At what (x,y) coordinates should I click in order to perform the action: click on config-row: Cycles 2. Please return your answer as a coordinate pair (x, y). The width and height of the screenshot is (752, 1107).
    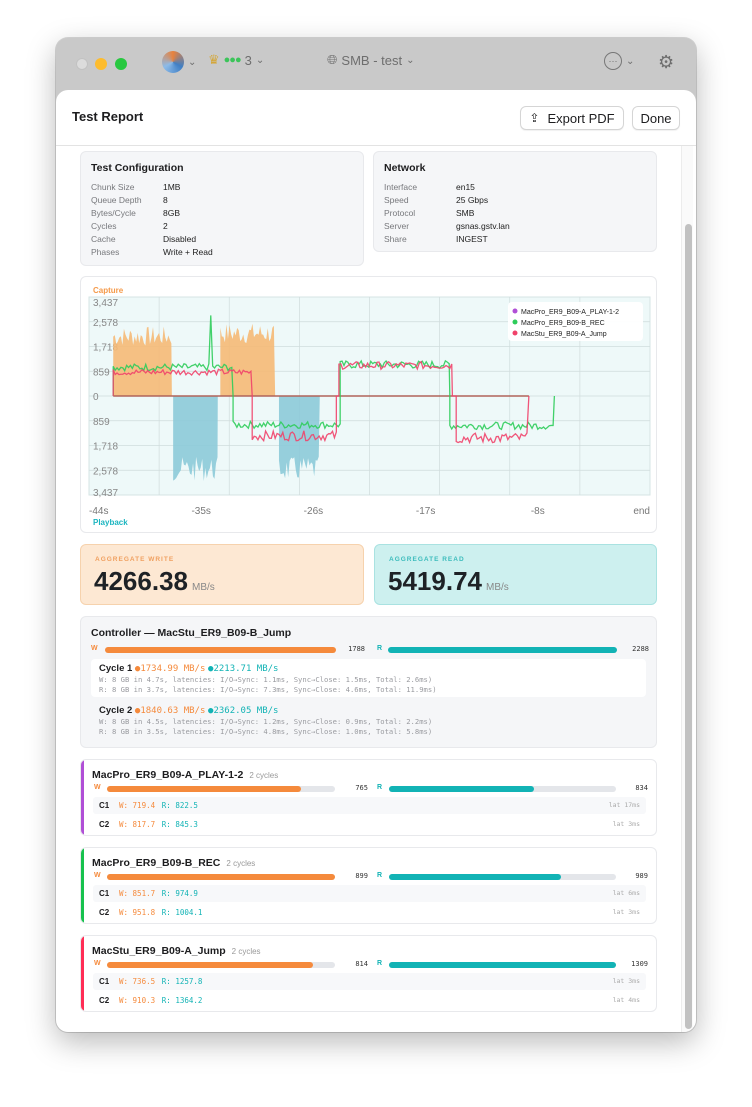
    Looking at the image, I should click on (152, 226).